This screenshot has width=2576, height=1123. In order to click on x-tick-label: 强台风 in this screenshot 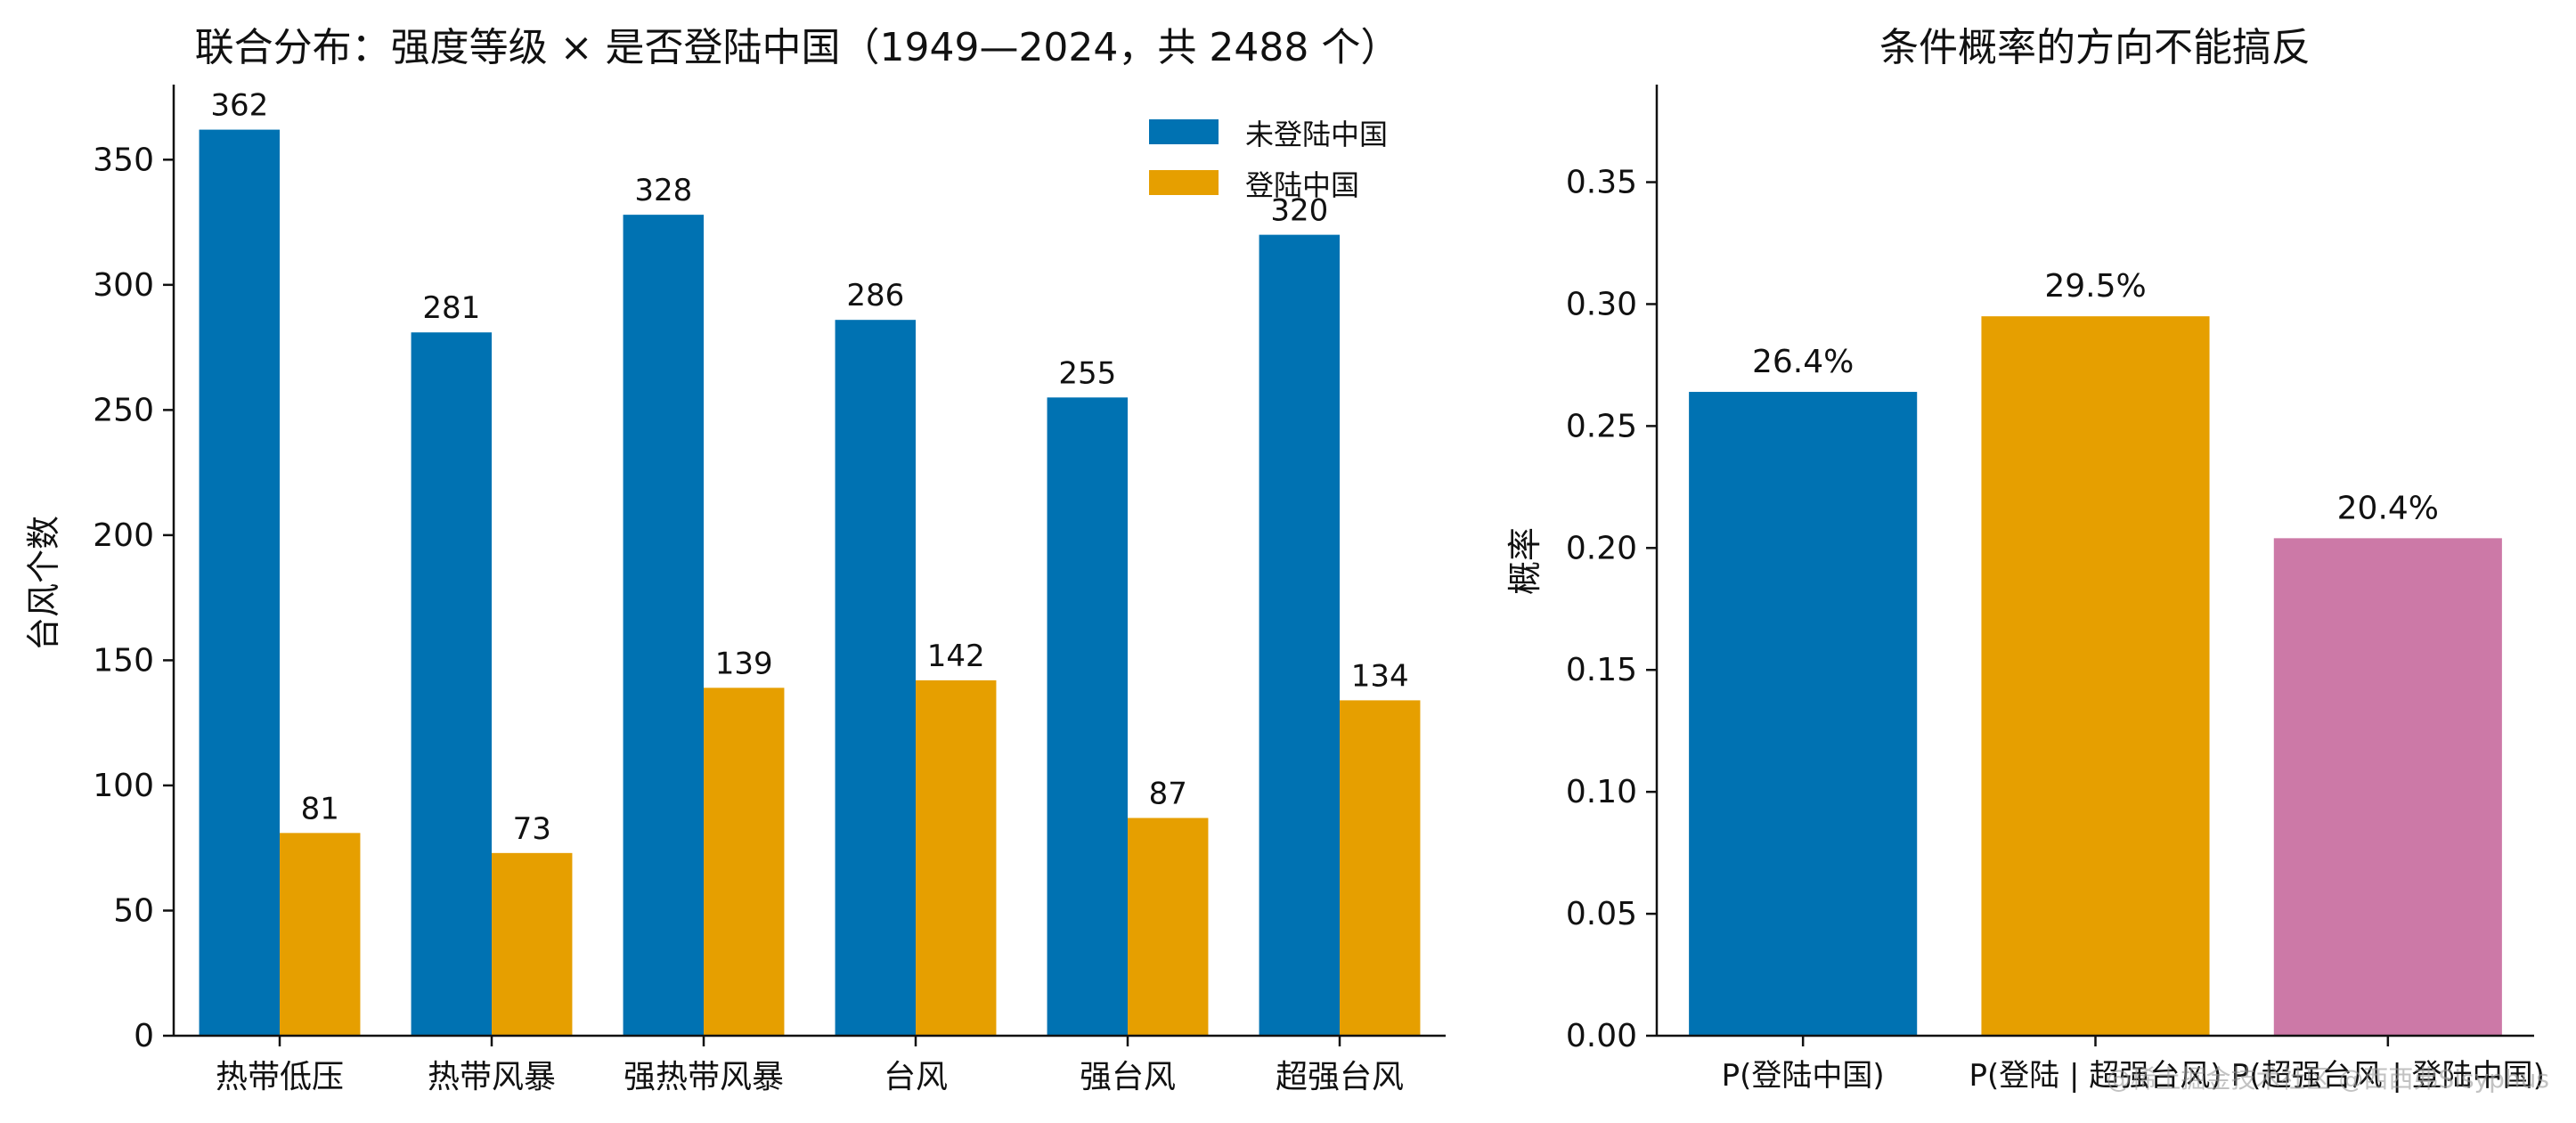, I will do `click(1128, 1077)`.